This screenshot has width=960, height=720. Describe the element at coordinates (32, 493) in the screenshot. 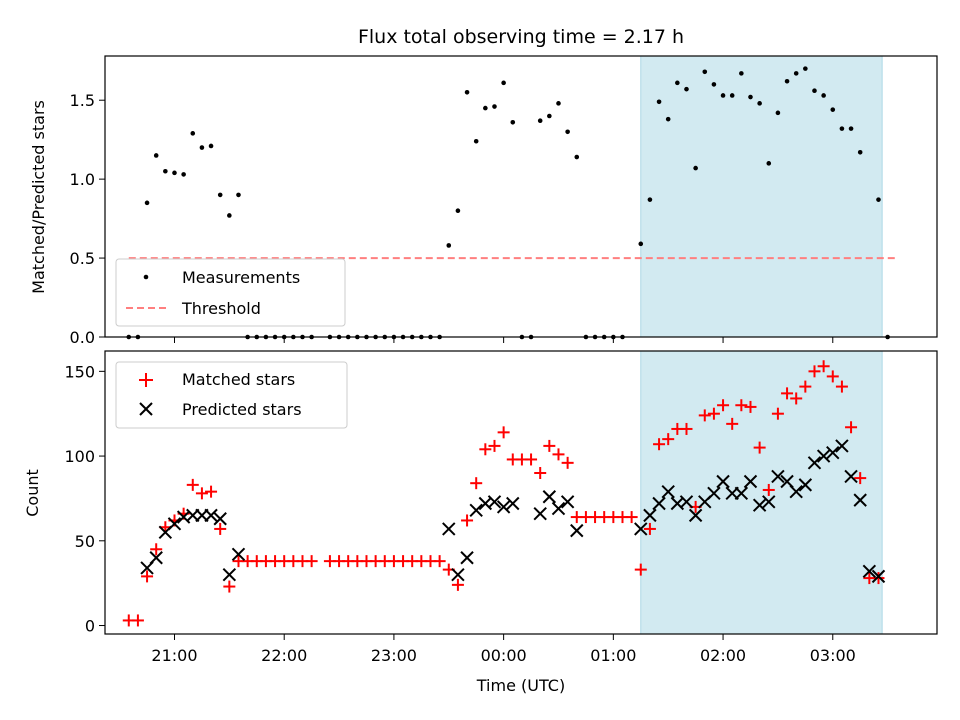

I see `bottom-y-axis-label: Count` at that location.